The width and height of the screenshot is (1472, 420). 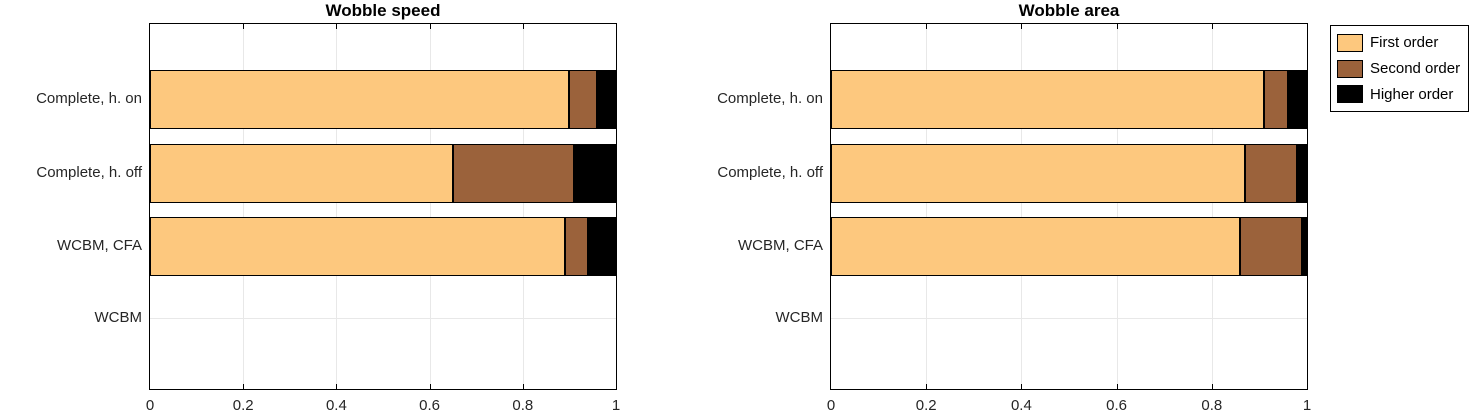 I want to click on first-order-swatch-icon, so click(x=1350, y=42).